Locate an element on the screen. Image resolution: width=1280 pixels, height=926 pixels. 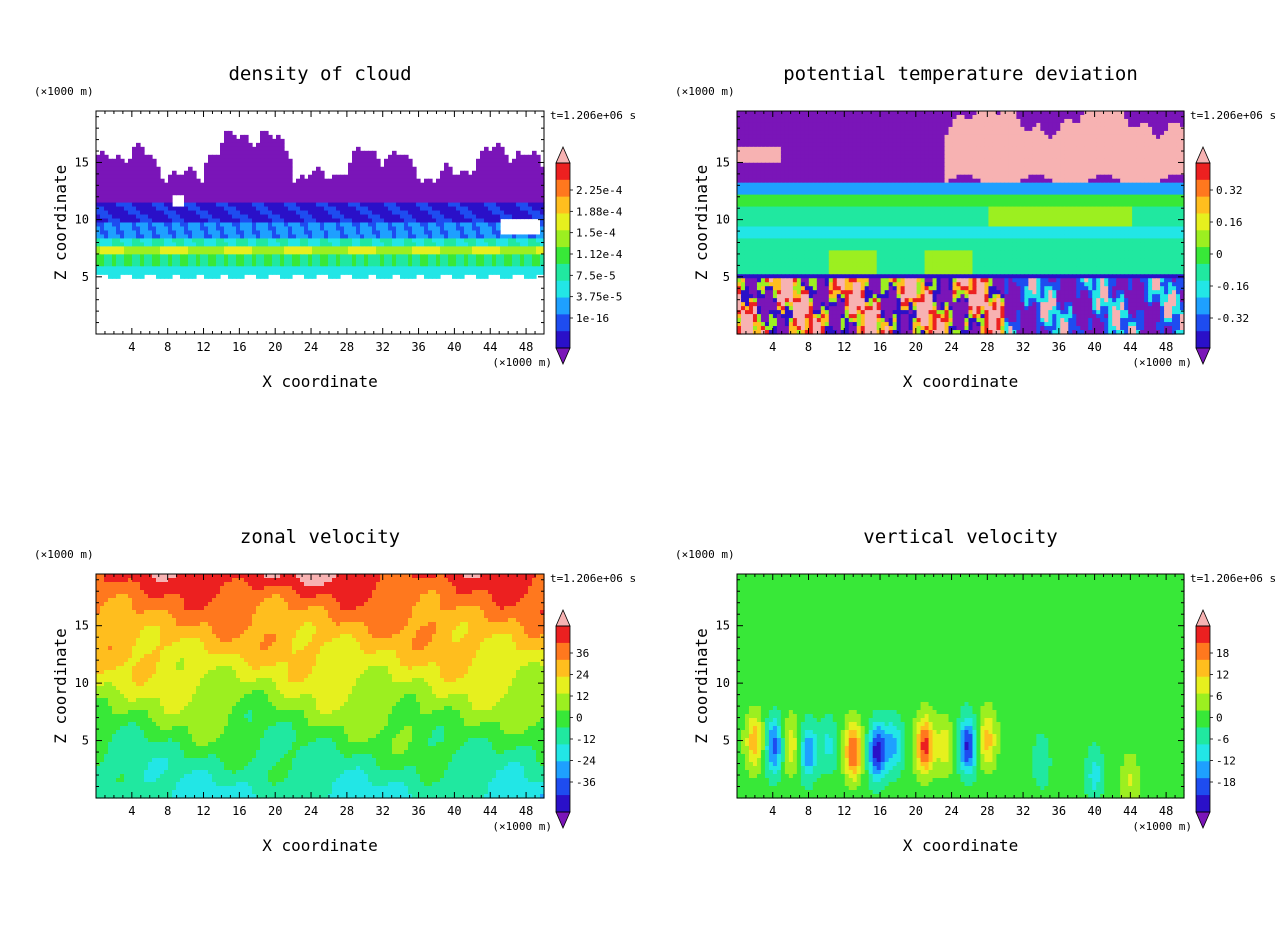
x-tick-label: 36 is located at coordinates (418, 347).